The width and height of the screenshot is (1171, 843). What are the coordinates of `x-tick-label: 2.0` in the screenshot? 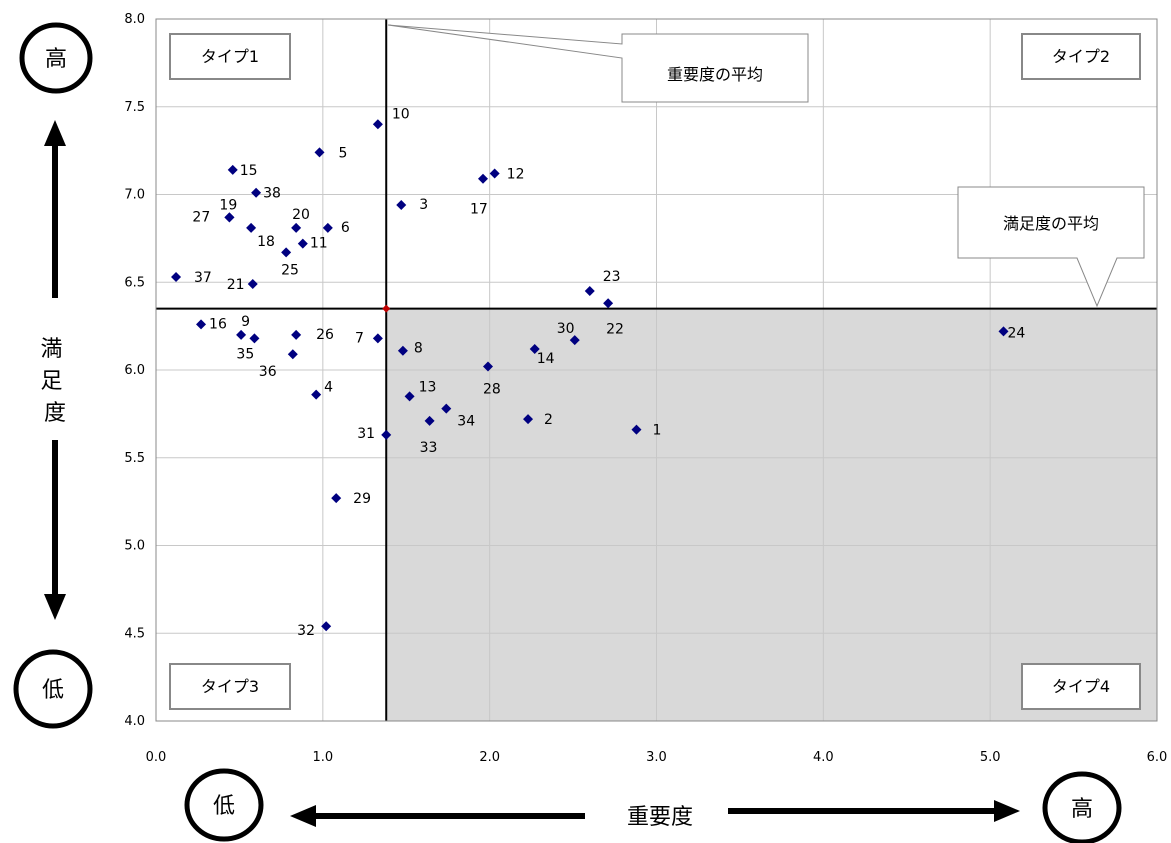 It's located at (489, 757).